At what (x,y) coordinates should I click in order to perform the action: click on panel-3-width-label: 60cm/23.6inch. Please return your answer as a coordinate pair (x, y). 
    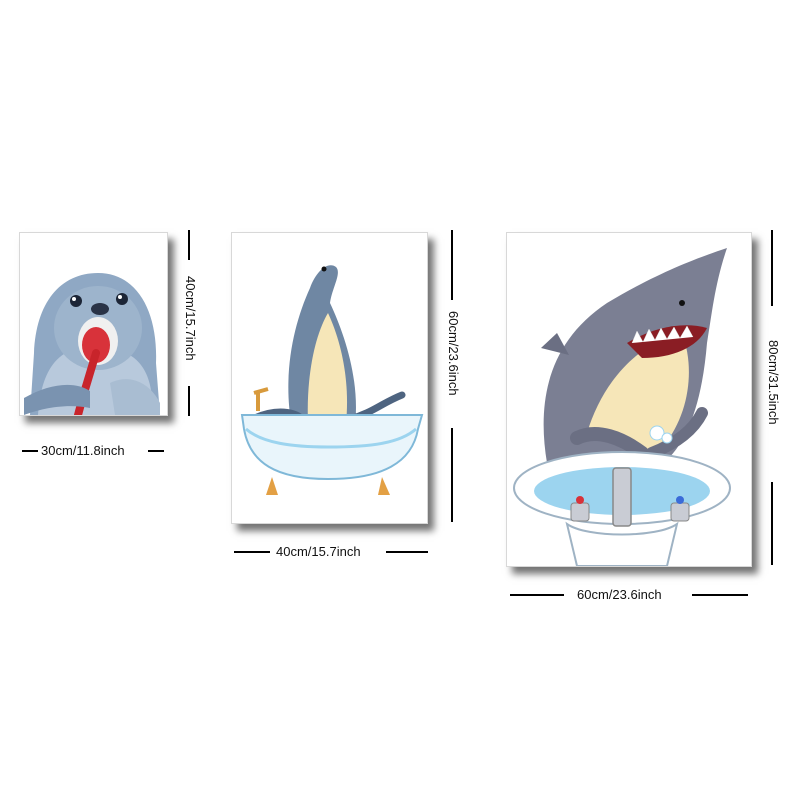
    Looking at the image, I should click on (619, 594).